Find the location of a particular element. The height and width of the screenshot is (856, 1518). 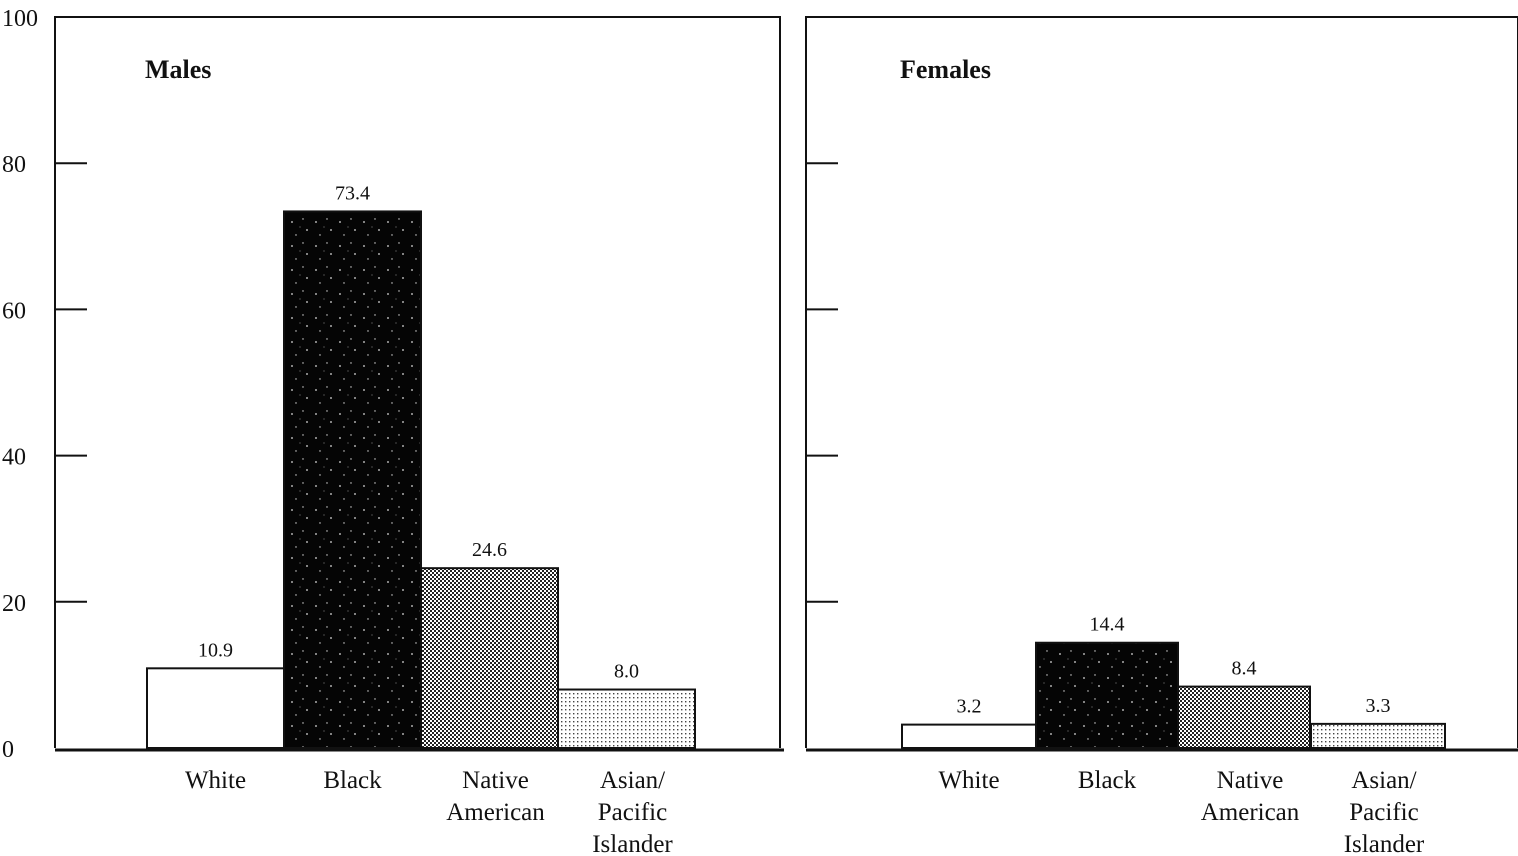

bar-value-label: 8.4 is located at coordinates (1244, 669).